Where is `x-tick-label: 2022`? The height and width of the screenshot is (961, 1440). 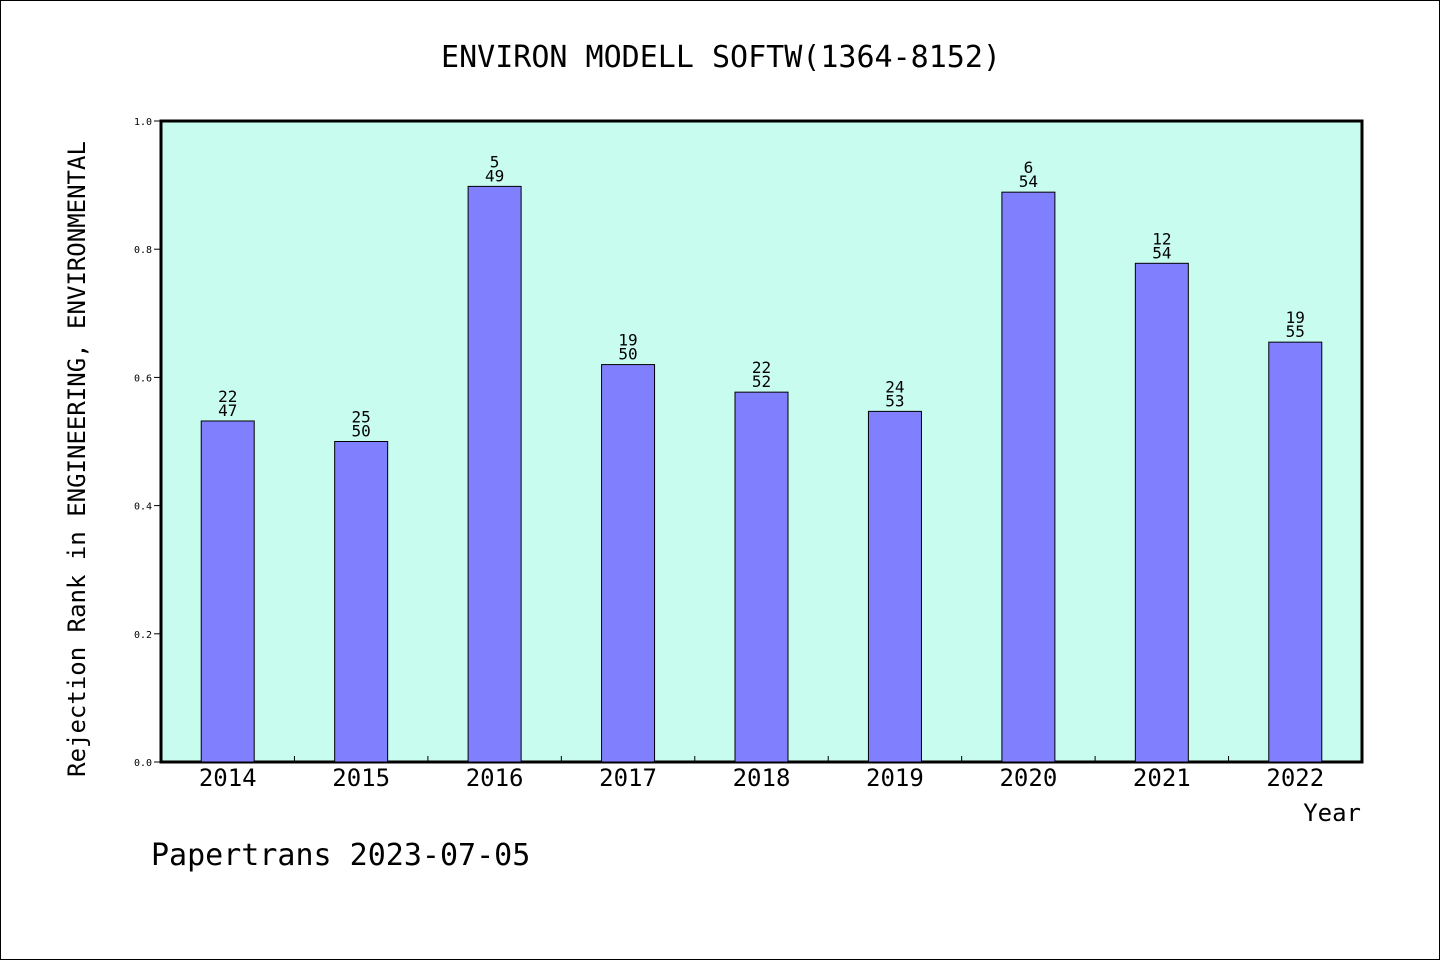 x-tick-label: 2022 is located at coordinates (1295, 778).